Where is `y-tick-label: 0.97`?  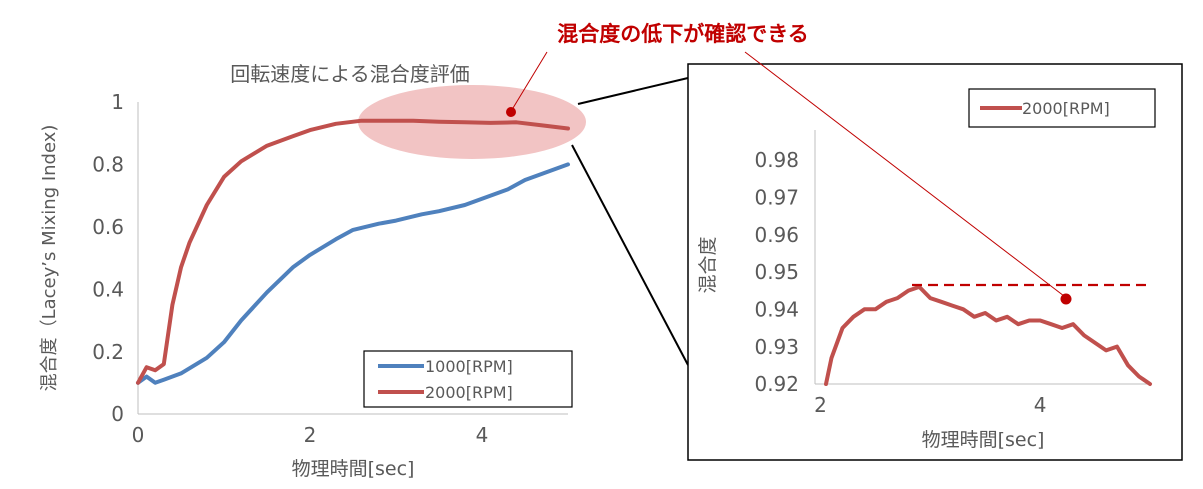 y-tick-label: 0.97 is located at coordinates (776, 197).